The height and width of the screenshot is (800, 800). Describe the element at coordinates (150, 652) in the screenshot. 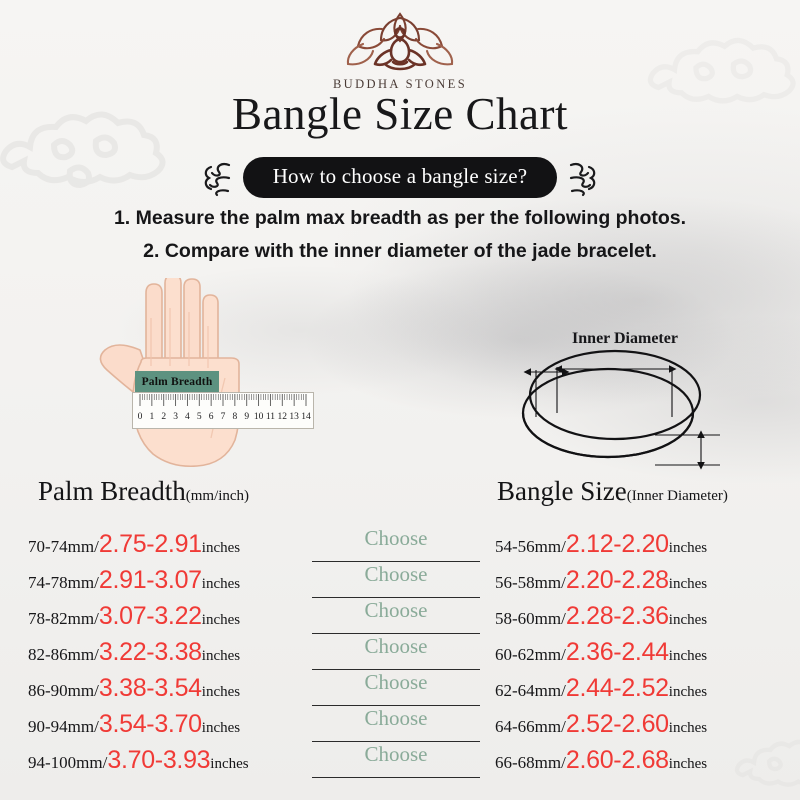

I see `inch-range: 3.22-3.38` at that location.